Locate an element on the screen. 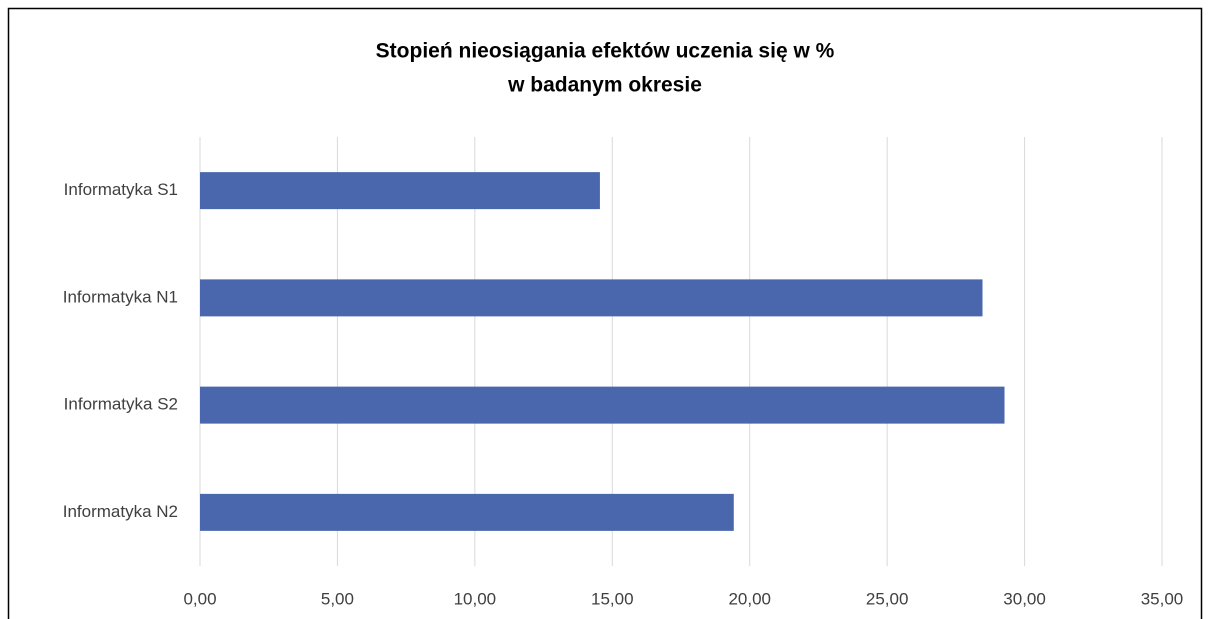  y-tick-label: Informatyka N1 is located at coordinates (120, 296).